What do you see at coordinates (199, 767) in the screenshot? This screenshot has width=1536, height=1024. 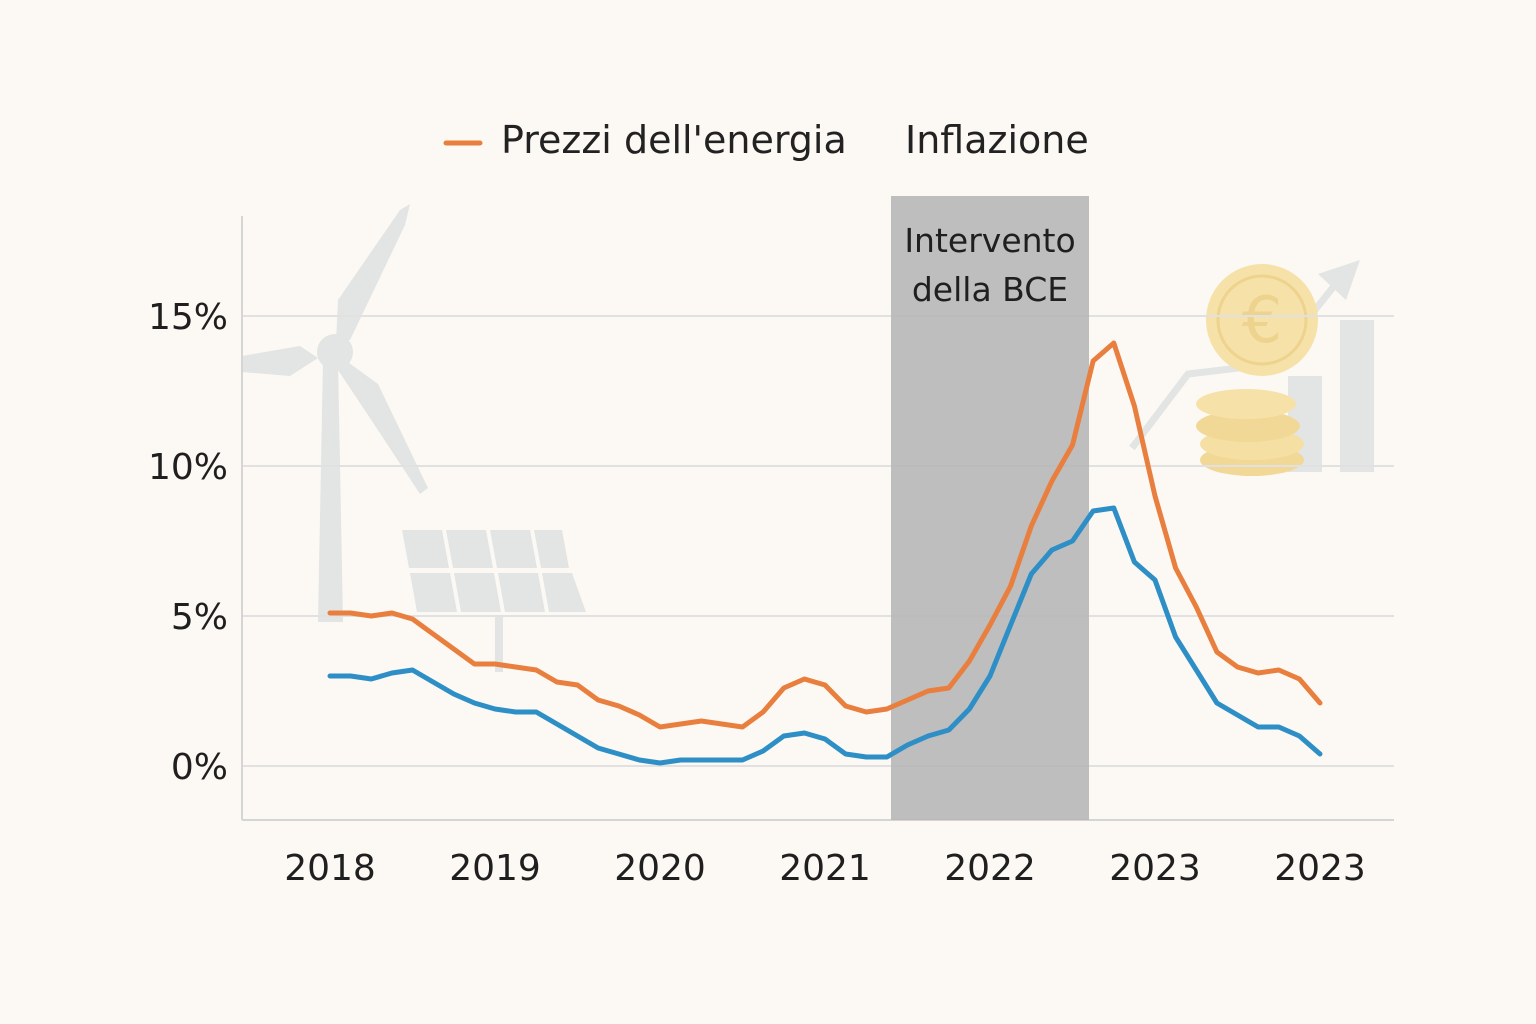 I see `y-tick-label: 0%` at bounding box center [199, 767].